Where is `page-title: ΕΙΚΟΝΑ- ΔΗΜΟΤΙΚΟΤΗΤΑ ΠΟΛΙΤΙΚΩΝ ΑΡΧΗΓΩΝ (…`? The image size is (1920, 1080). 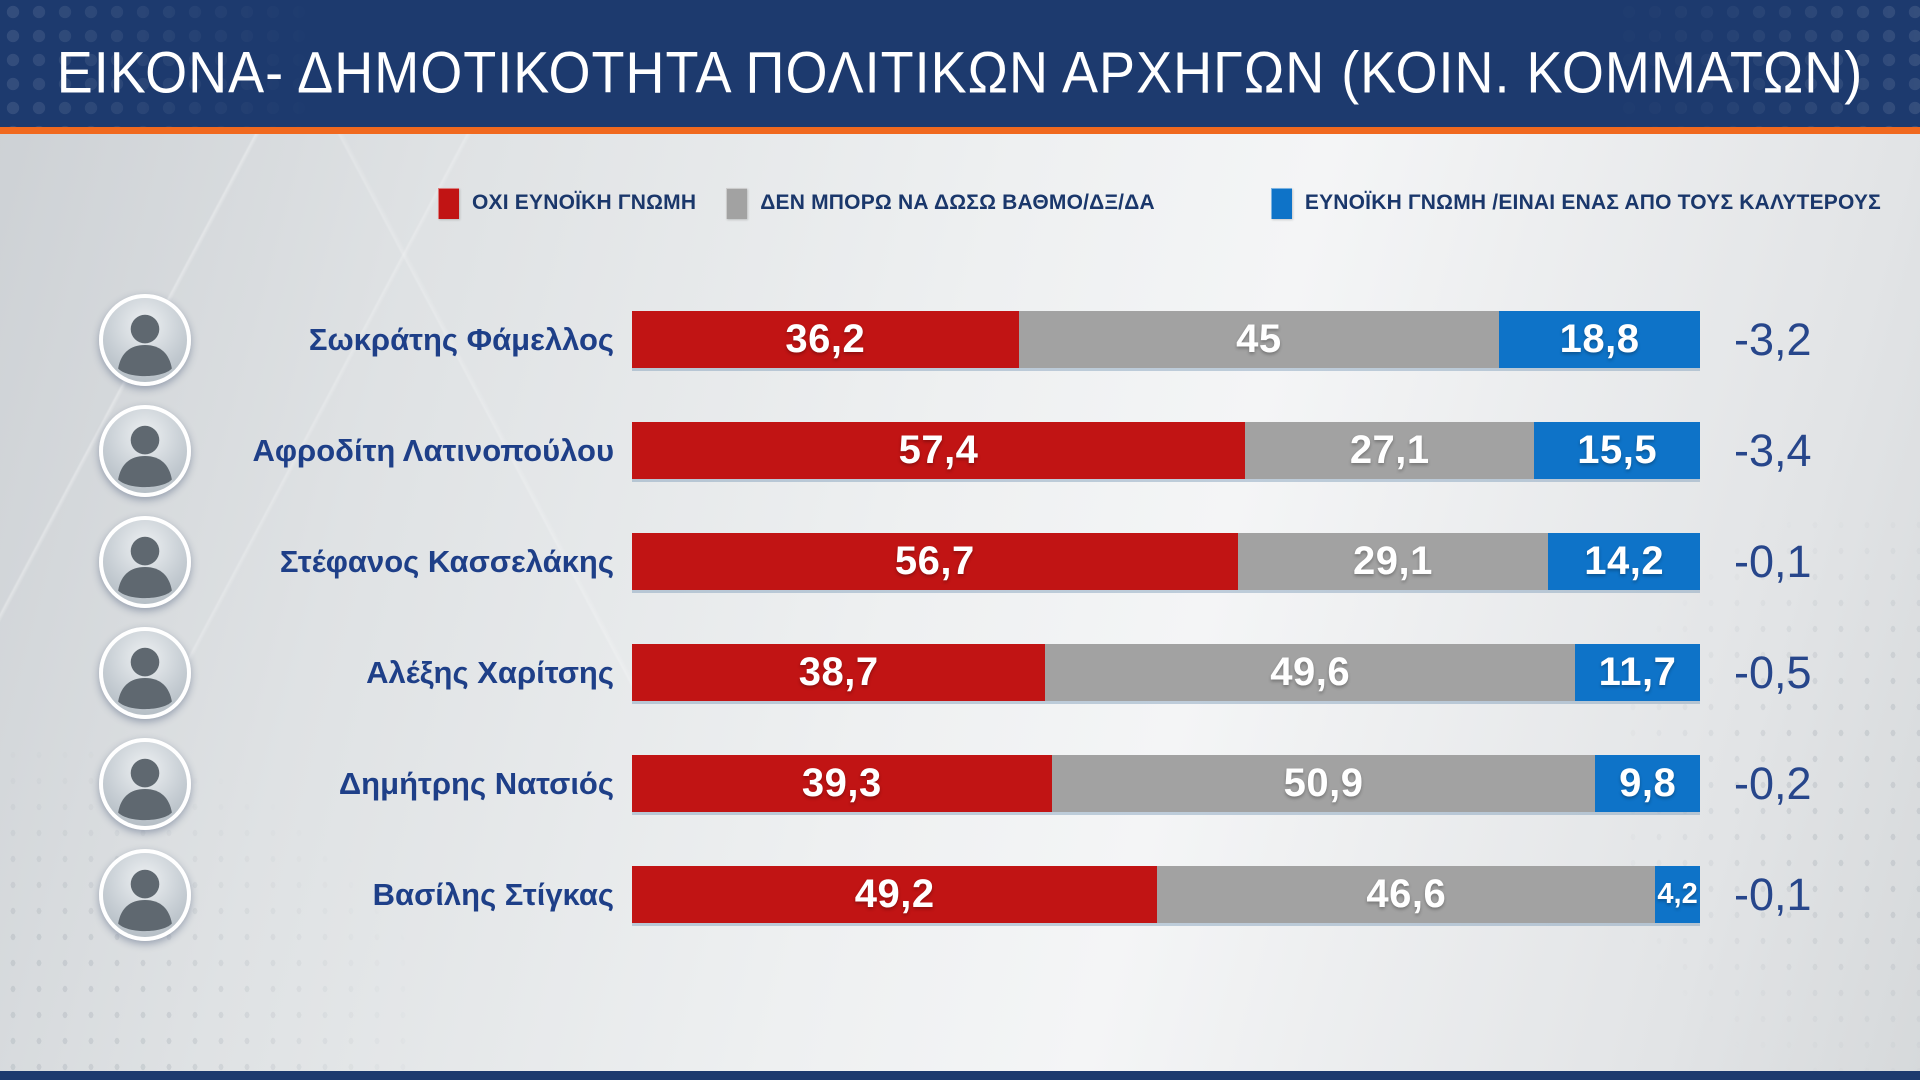 page-title: ΕΙΚΟΝΑ- ΔΗΜΟΤΙΚΟΤΗΤΑ ΠΟΛΙΤΙΚΩΝ ΑΡΧΗΓΩΝ (… is located at coordinates (960, 72).